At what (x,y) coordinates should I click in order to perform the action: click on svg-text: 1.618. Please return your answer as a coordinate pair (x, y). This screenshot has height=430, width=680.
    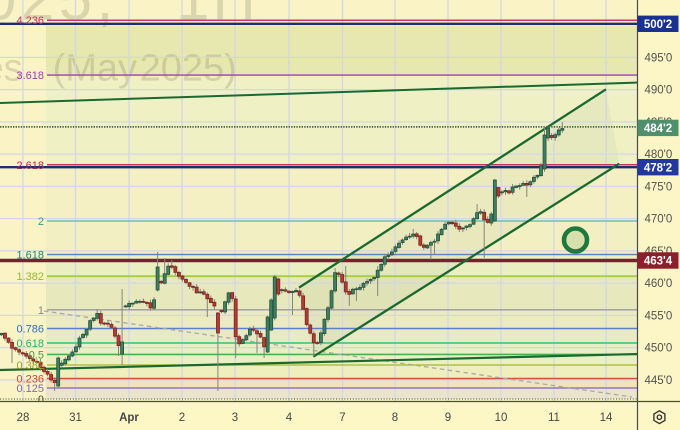
    Looking at the image, I should click on (30, 256).